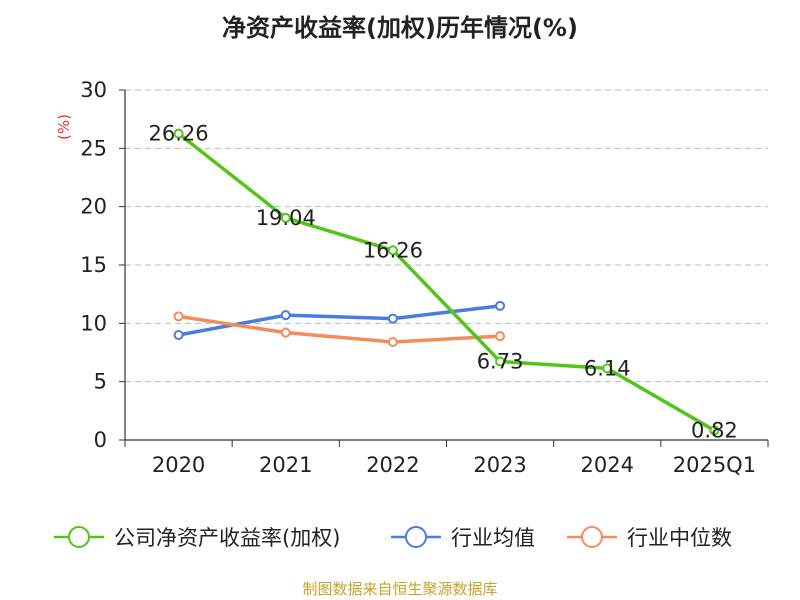 This screenshot has width=800, height=600. I want to click on legend-label: 行业均值, so click(493, 538).